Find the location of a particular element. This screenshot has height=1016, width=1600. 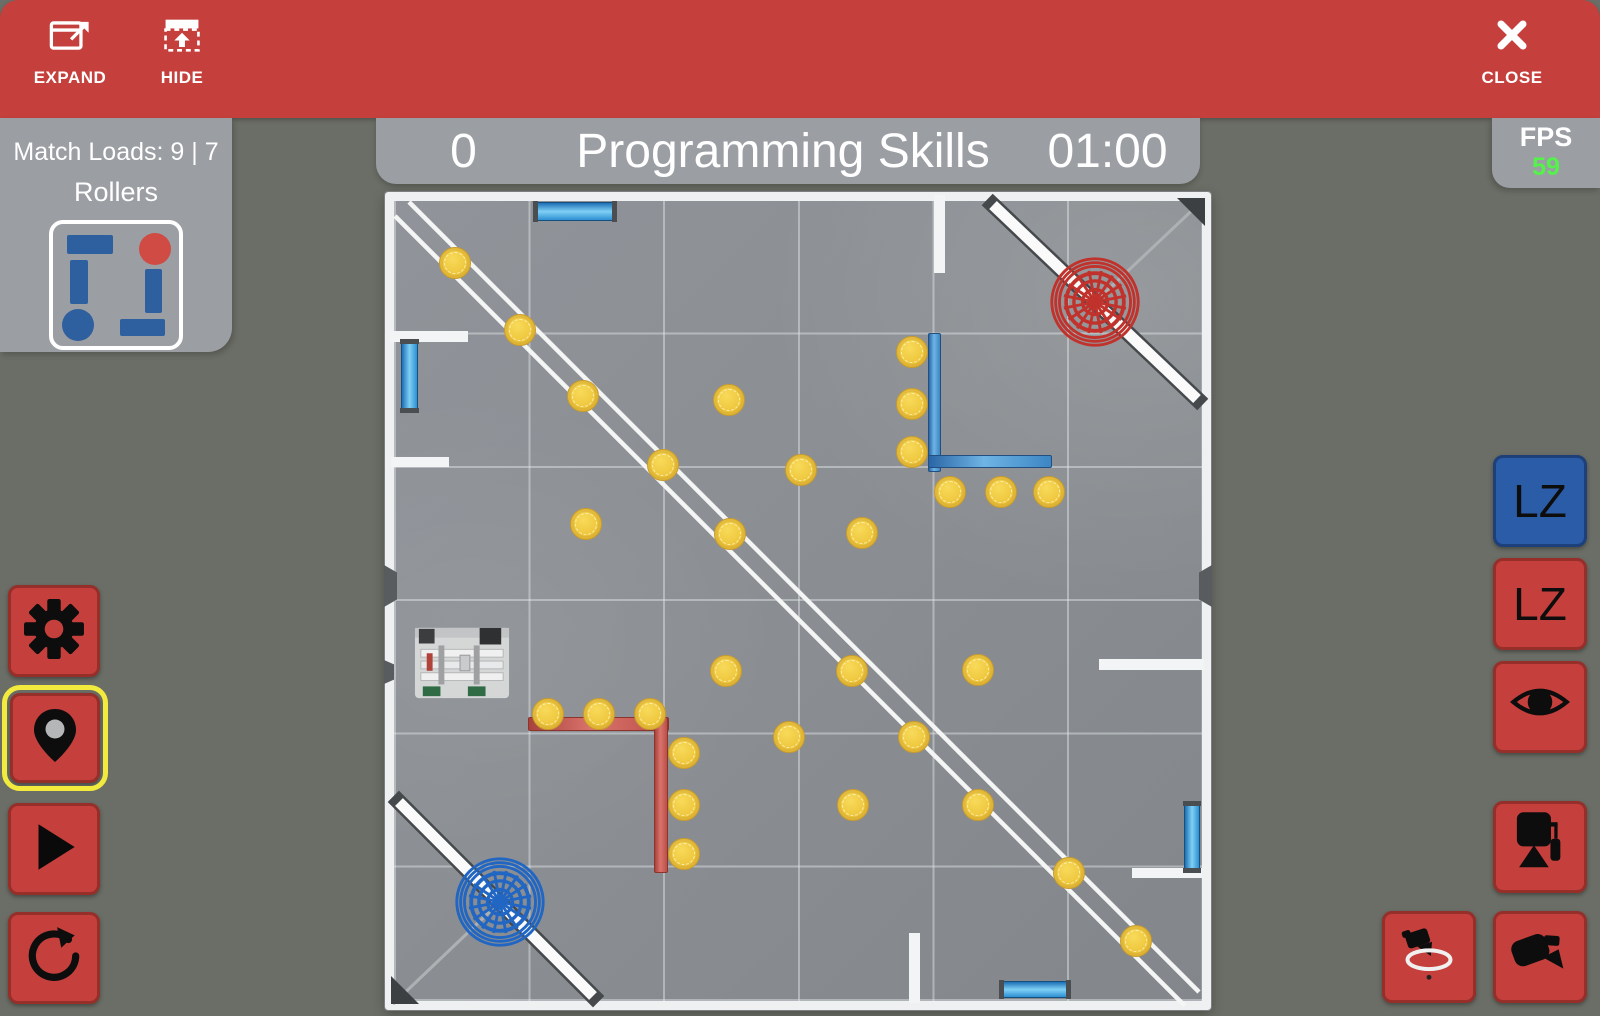

blue-goal is located at coordinates (500, 902).